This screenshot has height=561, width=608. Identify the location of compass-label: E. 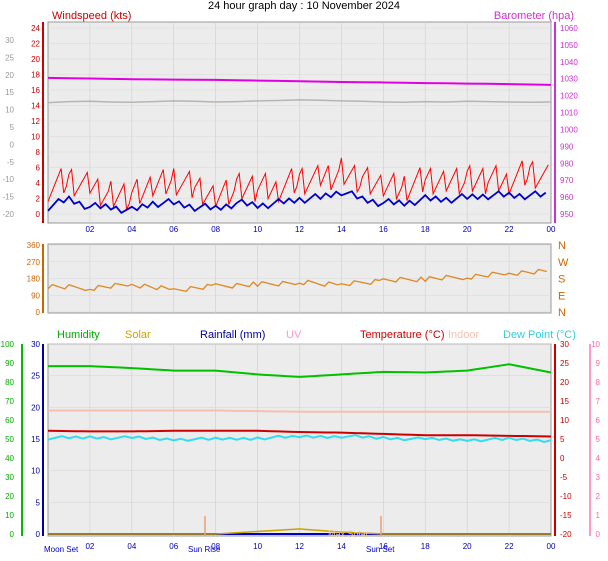
(561, 296).